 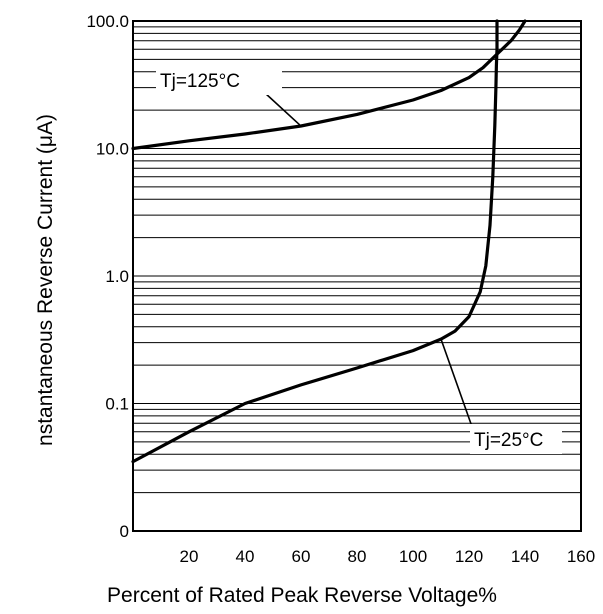 I want to click on y-tick-label: 10.0, so click(x=112, y=149).